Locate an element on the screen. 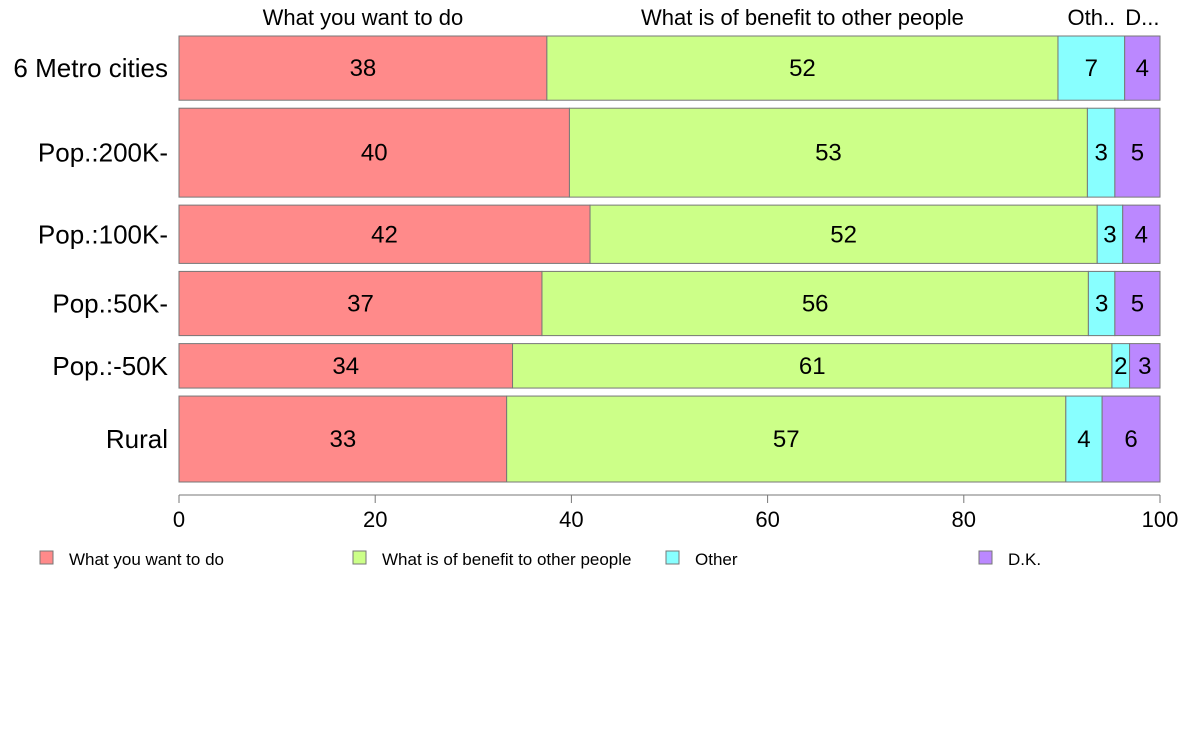 The image size is (1188, 736). category-label: Pop.:200K- is located at coordinates (103, 153).